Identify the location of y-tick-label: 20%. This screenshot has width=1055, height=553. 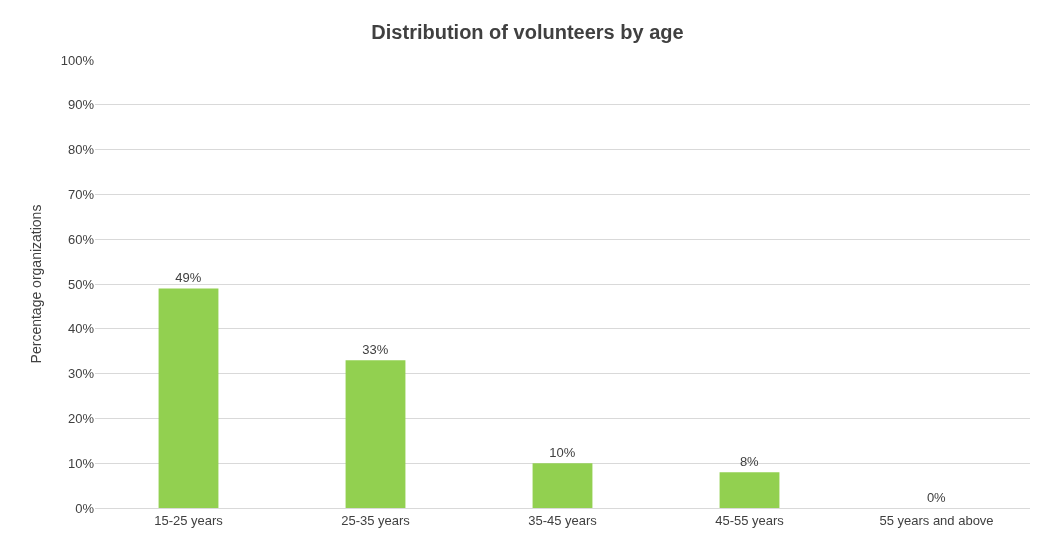
(81, 418).